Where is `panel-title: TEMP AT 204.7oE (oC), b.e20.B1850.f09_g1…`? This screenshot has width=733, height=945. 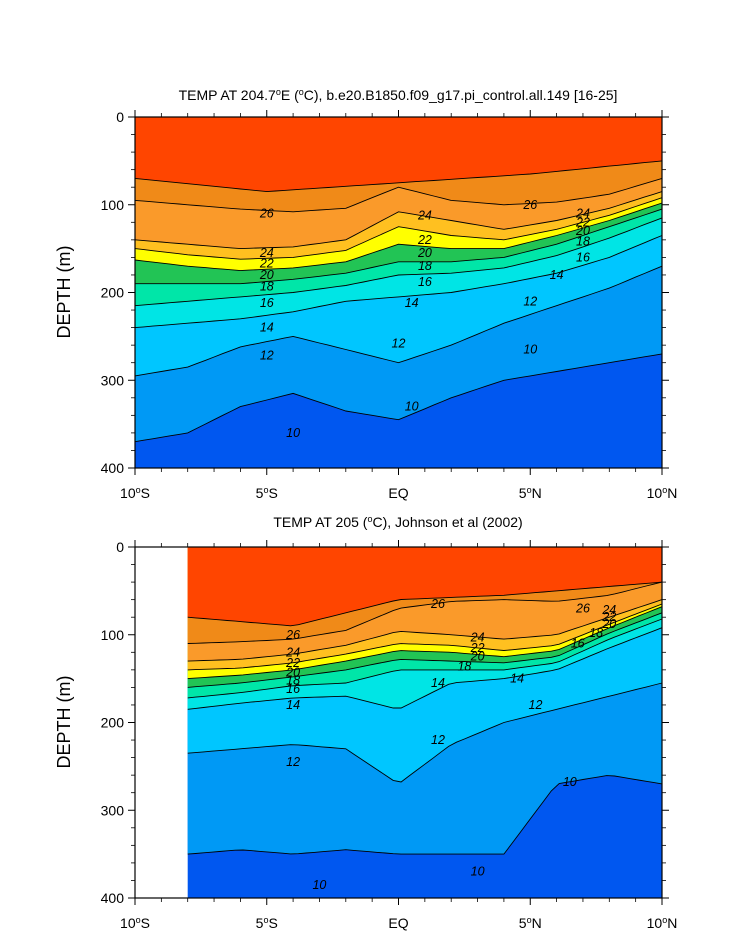 panel-title: TEMP AT 204.7oE (oC), b.e20.B1850.f09_g1… is located at coordinates (398, 95).